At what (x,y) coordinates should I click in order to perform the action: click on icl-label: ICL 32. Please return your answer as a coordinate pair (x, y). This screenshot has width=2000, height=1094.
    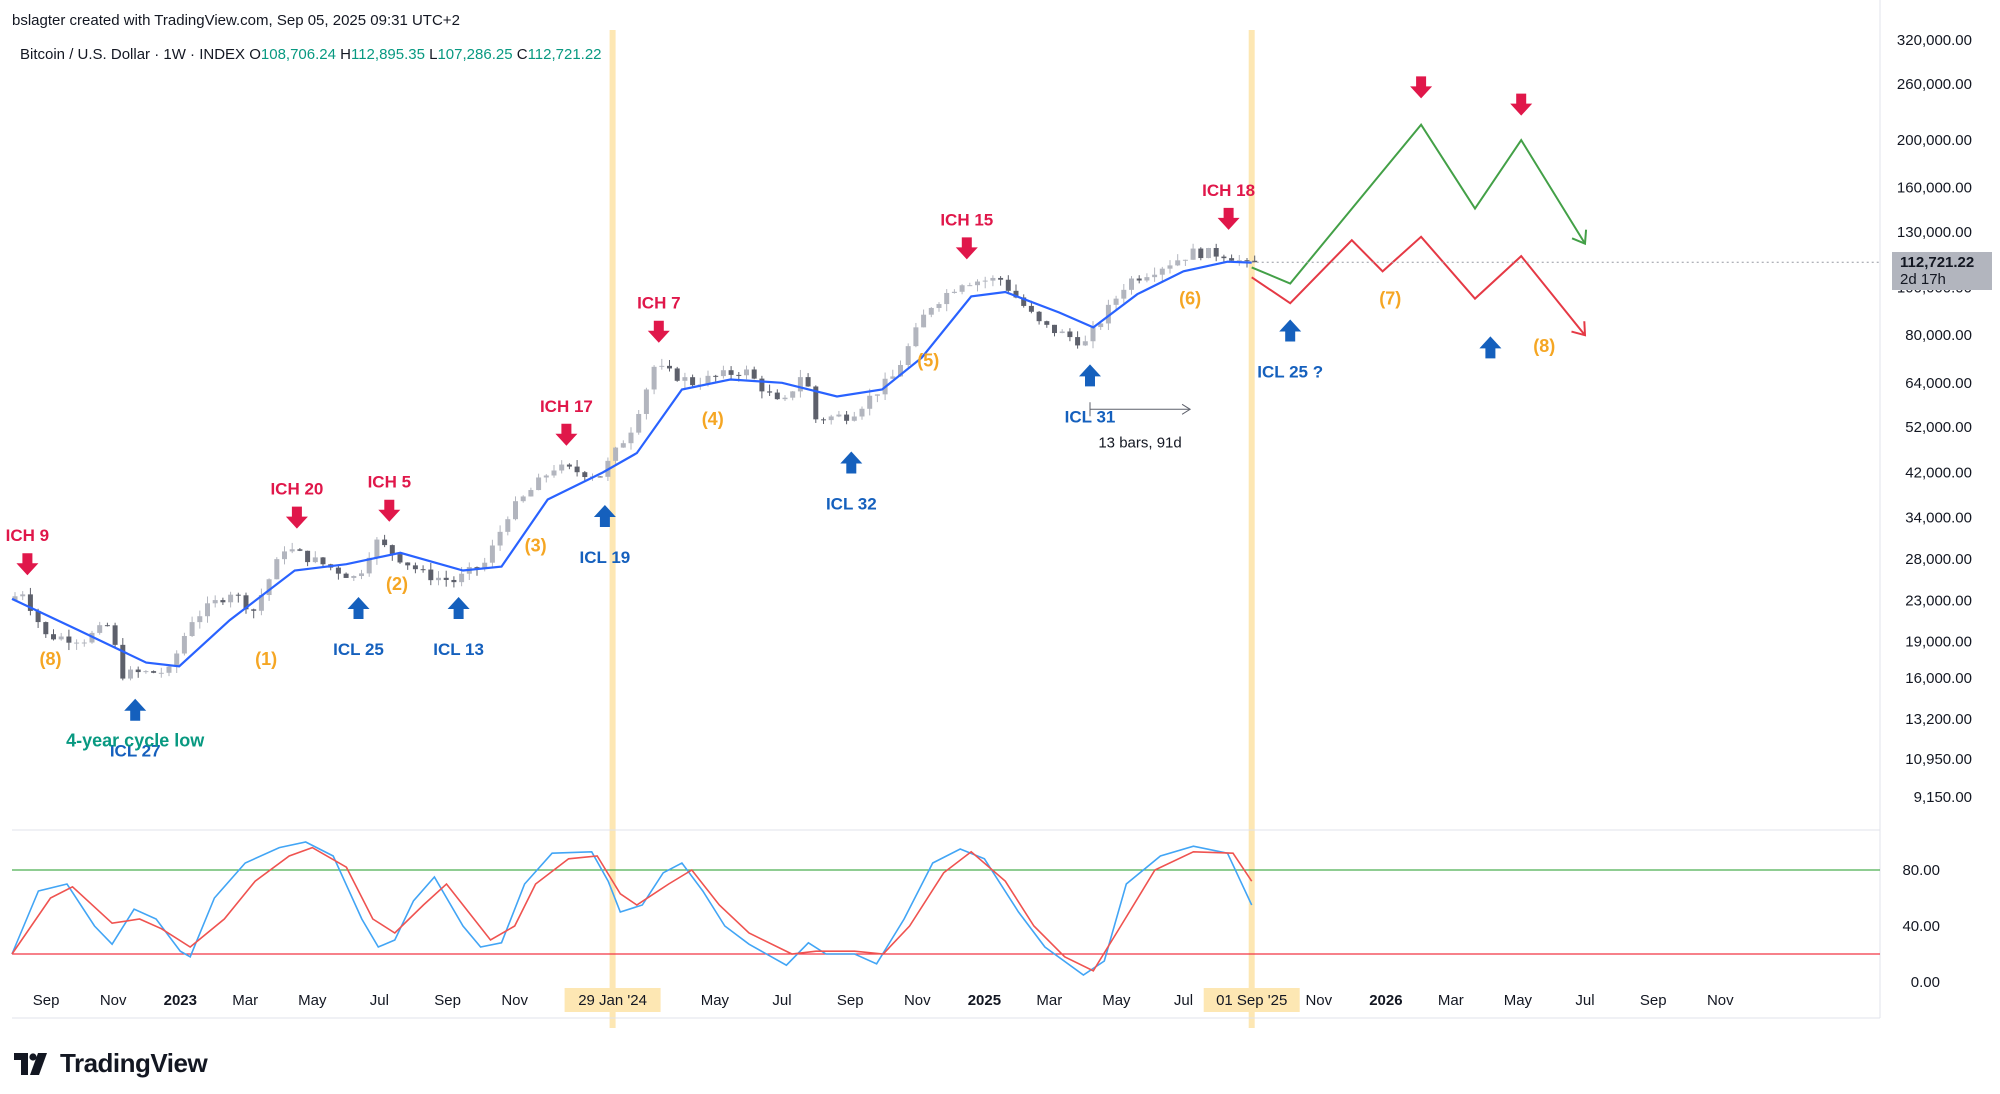
    Looking at the image, I should click on (851, 503).